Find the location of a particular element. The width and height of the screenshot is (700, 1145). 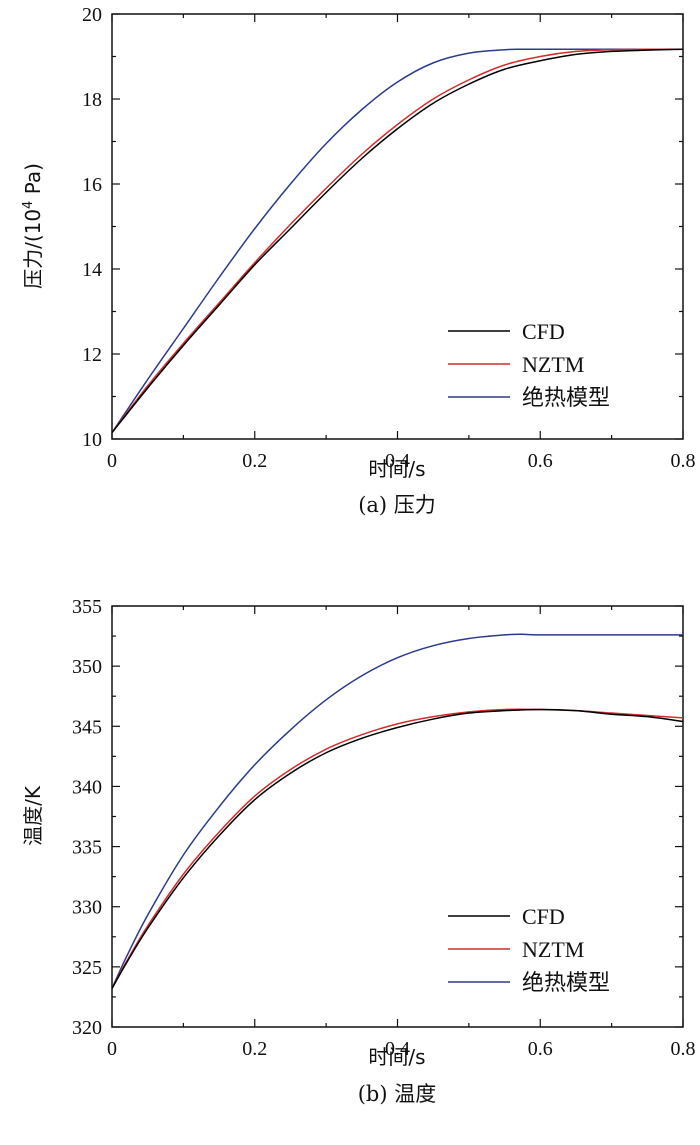

chart-b-caption: (b) 温度 is located at coordinates (397, 1094).